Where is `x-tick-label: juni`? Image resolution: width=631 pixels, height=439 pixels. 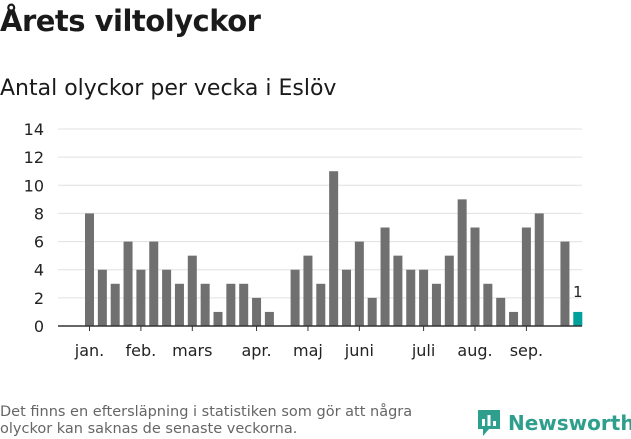
x-tick-label: juni is located at coordinates (359, 350).